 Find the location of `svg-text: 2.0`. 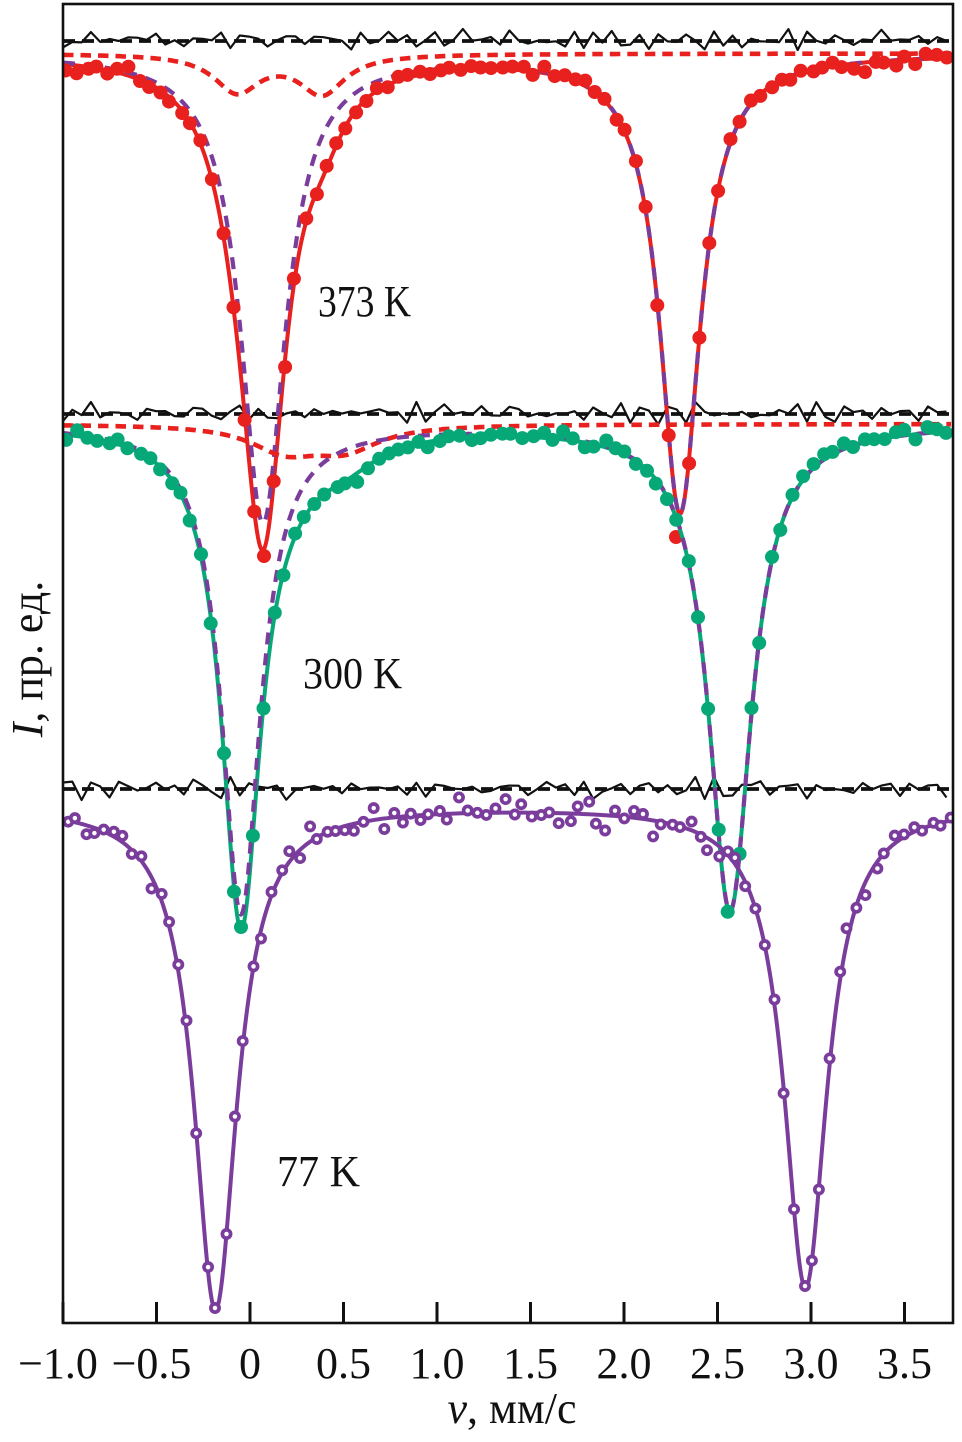

svg-text: 2.0 is located at coordinates (624, 1363).